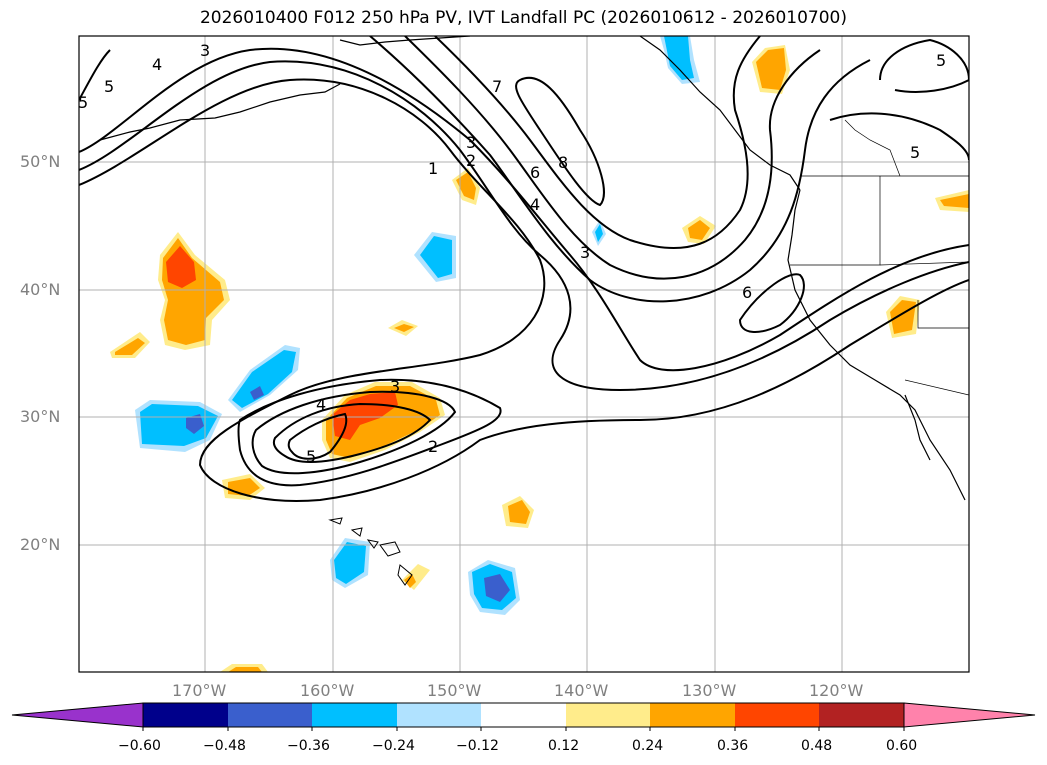  I want to click on lon-label-130w: 130°W, so click(709, 690).